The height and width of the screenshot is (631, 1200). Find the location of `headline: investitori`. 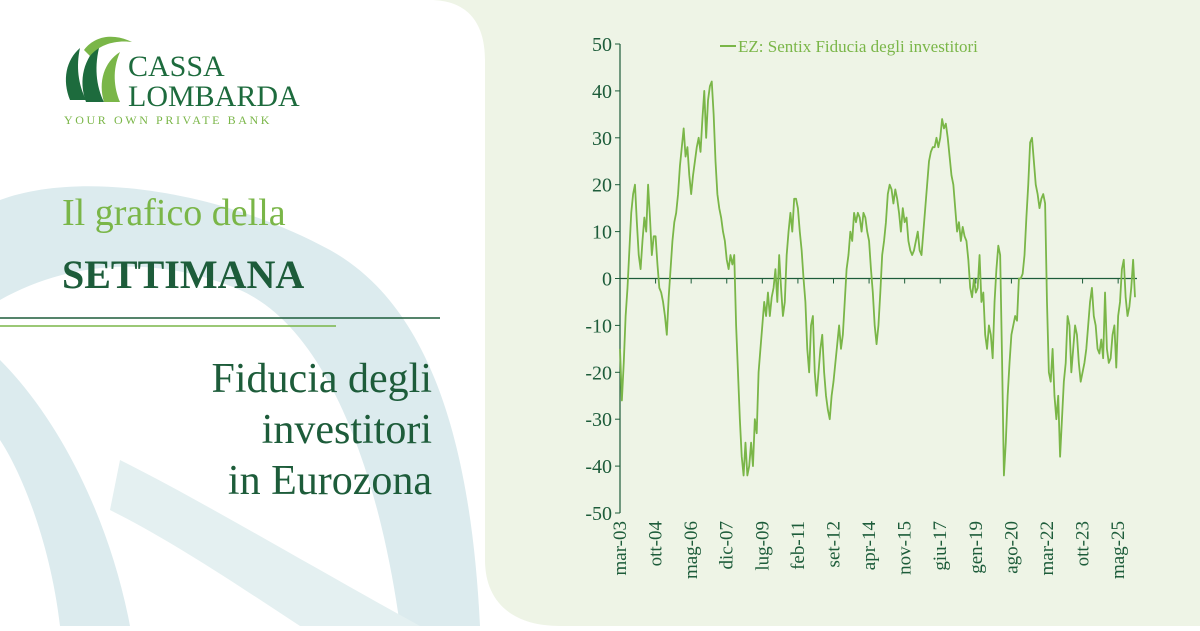

headline: investitori is located at coordinates (347, 430).